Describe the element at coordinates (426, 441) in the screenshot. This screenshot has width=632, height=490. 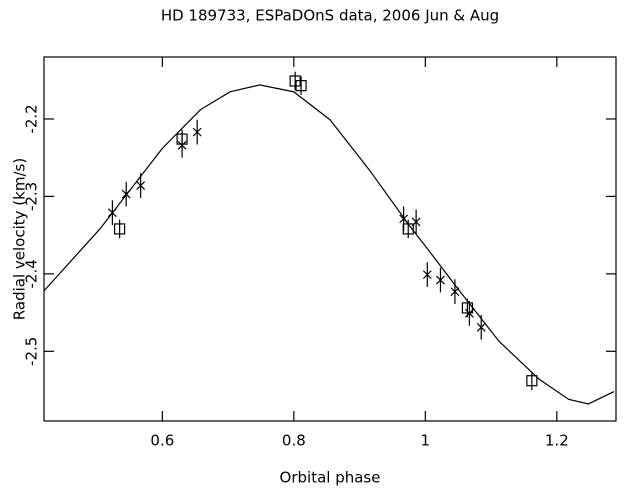
I see `x-tick-label: 1` at that location.